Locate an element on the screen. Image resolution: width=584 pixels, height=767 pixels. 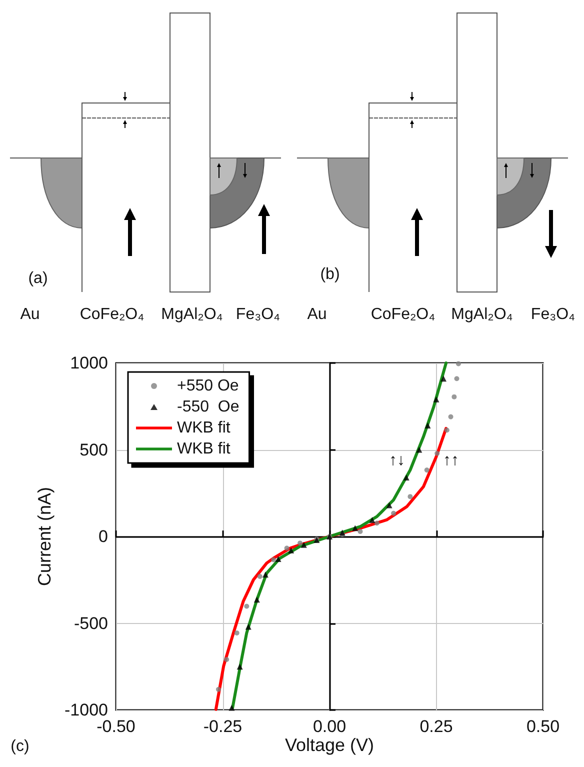
y-axis-title: Current (nA) is located at coordinates (44, 536).